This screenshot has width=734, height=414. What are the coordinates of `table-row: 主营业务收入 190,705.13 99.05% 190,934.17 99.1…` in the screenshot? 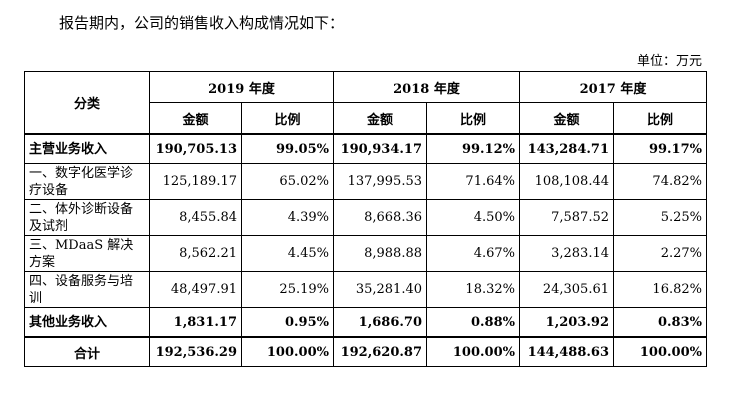 It's located at (365, 148).